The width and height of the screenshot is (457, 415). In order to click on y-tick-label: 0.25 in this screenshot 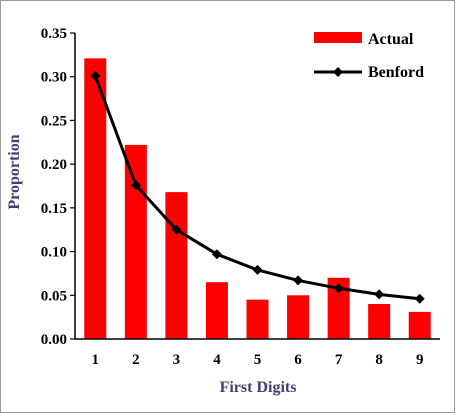, I will do `click(54, 121)`.